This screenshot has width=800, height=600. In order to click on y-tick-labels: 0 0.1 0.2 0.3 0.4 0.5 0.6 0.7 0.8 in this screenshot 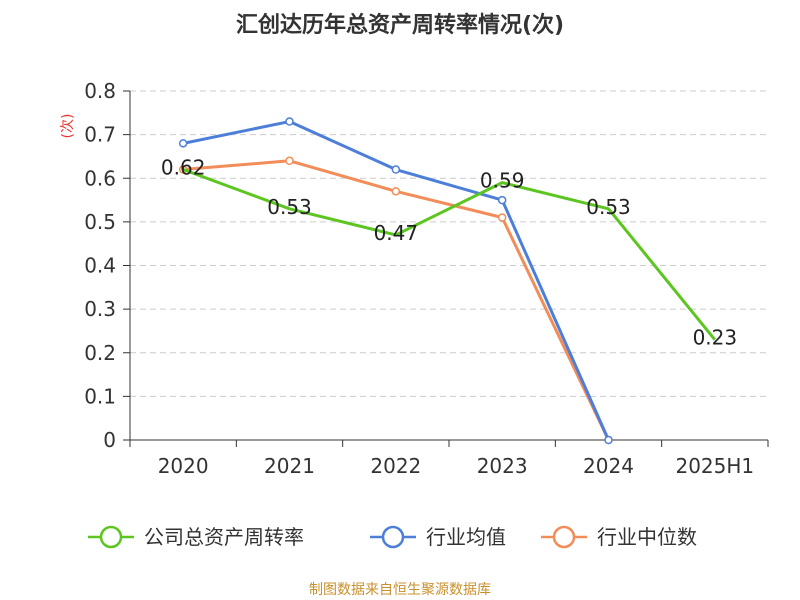, I will do `click(100, 265)`.